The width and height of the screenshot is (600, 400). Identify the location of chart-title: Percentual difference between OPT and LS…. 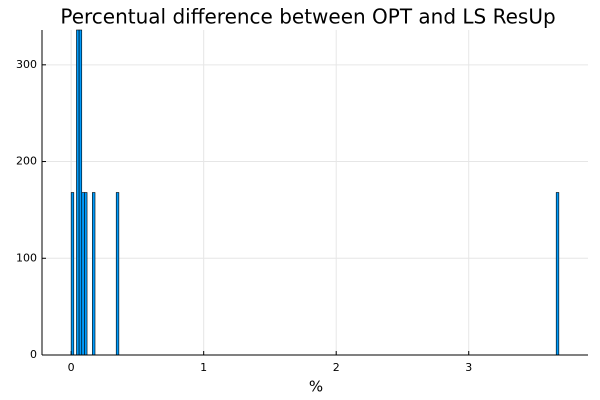
(307, 17).